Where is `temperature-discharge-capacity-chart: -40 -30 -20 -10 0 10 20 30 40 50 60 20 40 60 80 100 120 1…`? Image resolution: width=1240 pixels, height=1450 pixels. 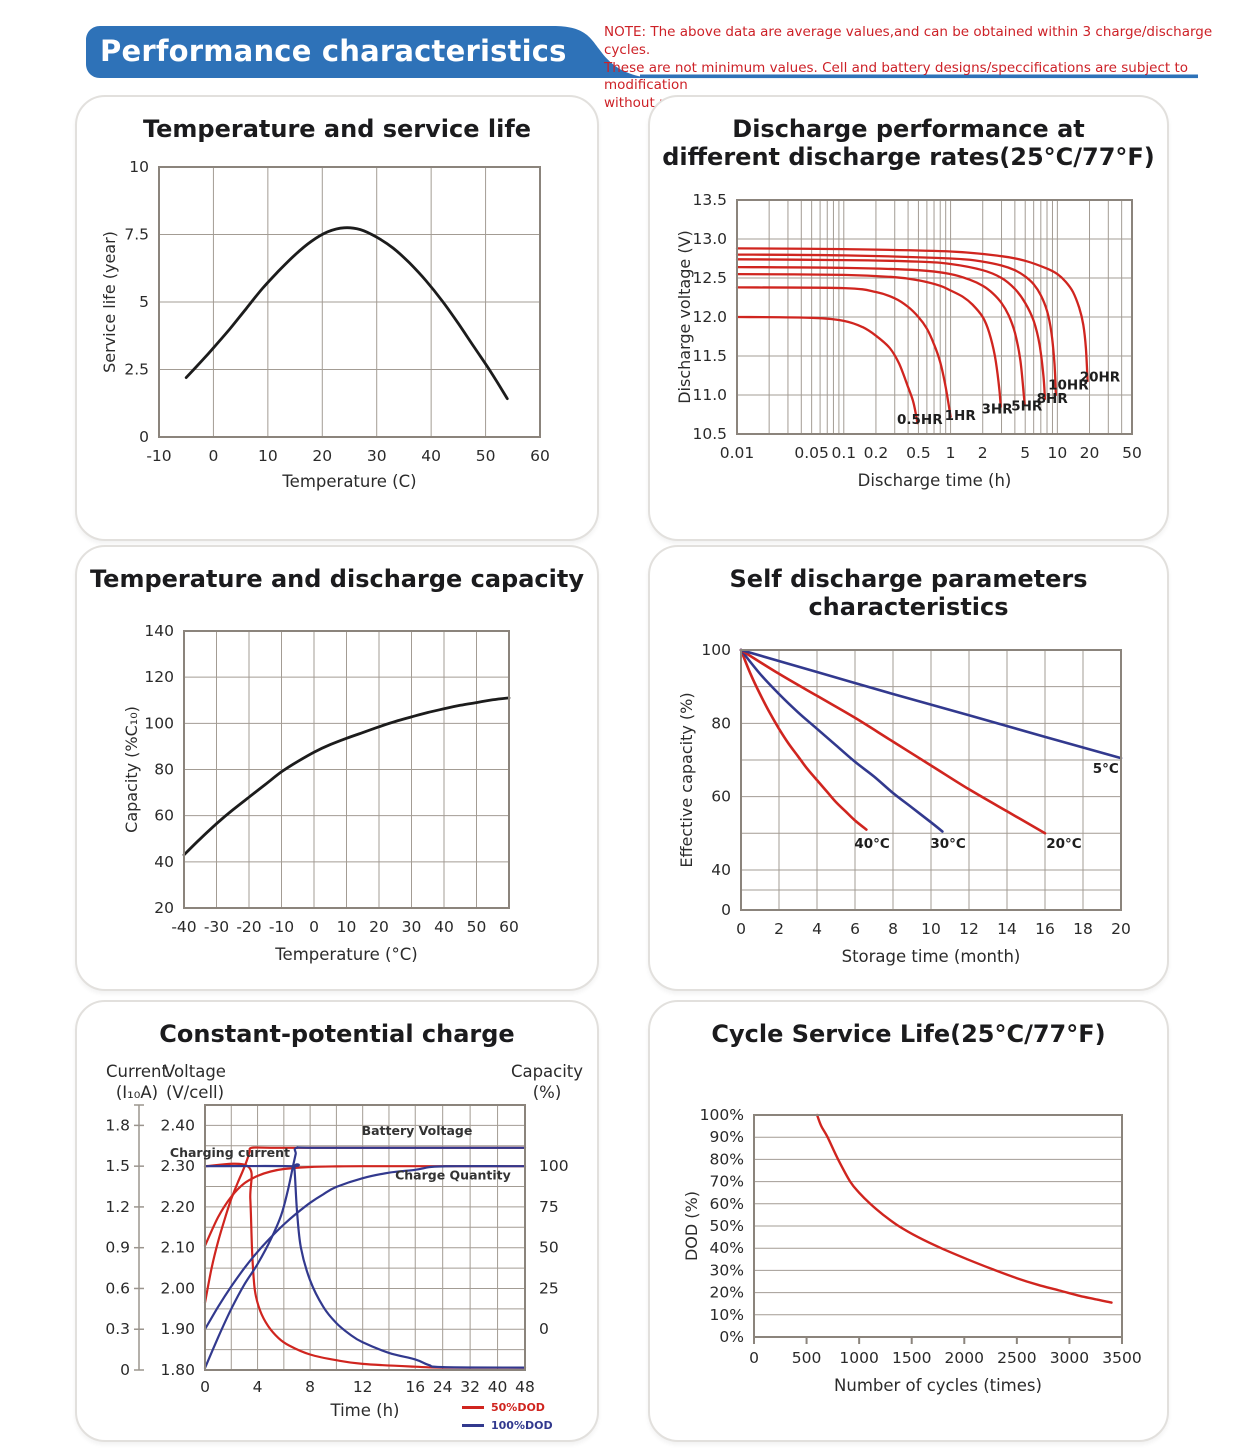 temperature-discharge-capacity-chart: -40 -30 -20 -10 0 10 20 30 40 50 60 20 40 60 80 100 120 1… is located at coordinates (320, 793).